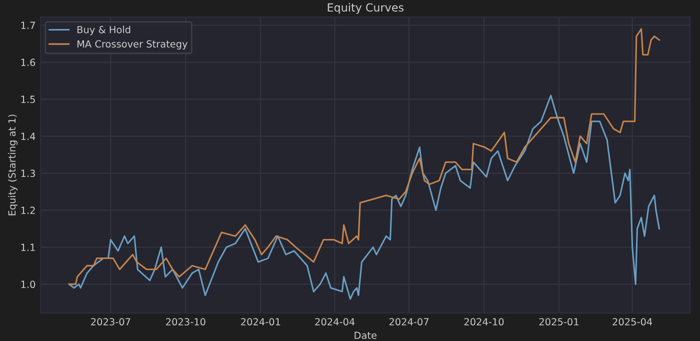  I want to click on y-tick-label: 1.7, so click(28, 25).